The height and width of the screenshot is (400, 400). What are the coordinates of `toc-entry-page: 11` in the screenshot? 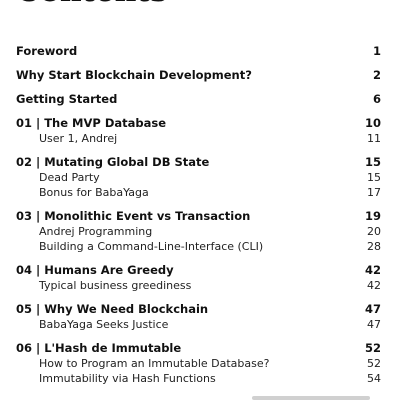 It's located at (374, 138).